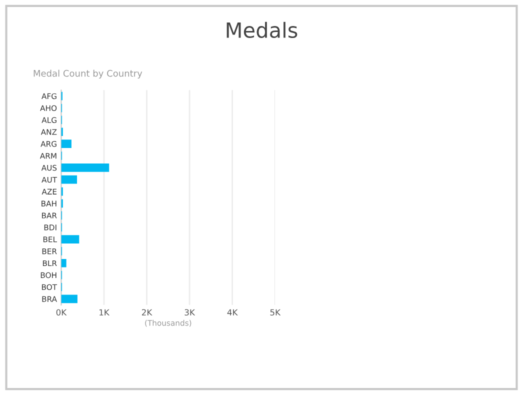 Image resolution: width=523 pixels, height=397 pixels. Describe the element at coordinates (232, 312) in the screenshot. I see `x-tick-label: 4K` at that location.